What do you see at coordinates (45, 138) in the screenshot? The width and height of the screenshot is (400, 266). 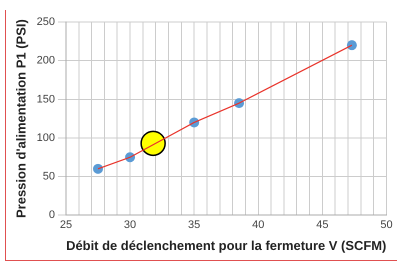 I see `y-tick-label: 100` at bounding box center [45, 138].